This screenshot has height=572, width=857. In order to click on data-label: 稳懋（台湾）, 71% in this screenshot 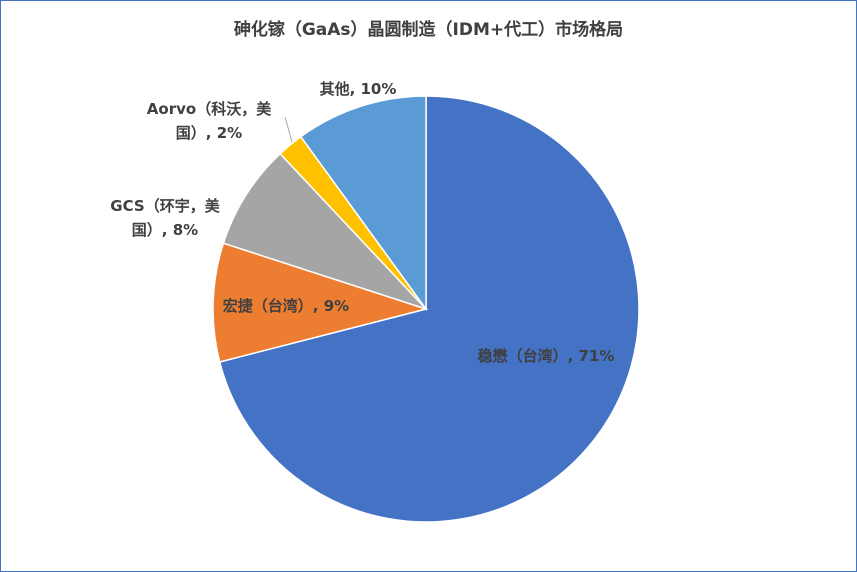, I will do `click(546, 356)`.